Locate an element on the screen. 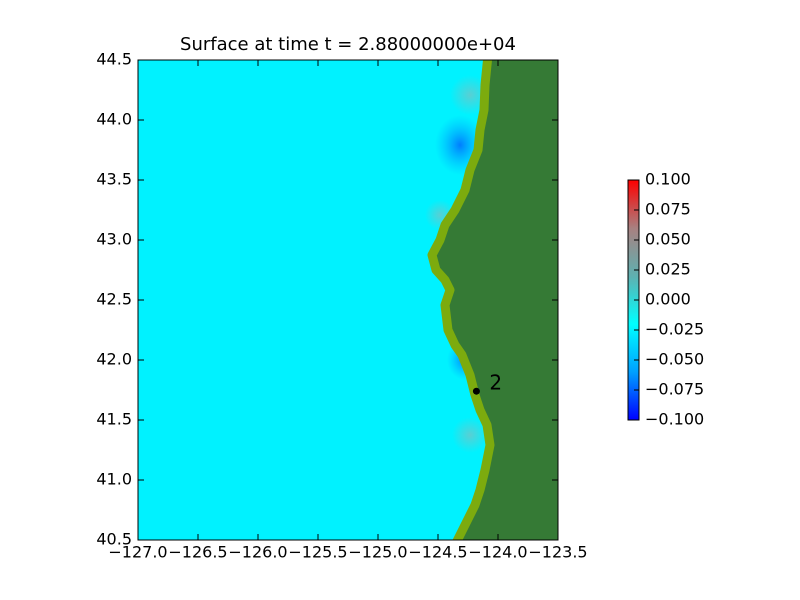  colorbar-tick-label: 0.000 is located at coordinates (668, 299).